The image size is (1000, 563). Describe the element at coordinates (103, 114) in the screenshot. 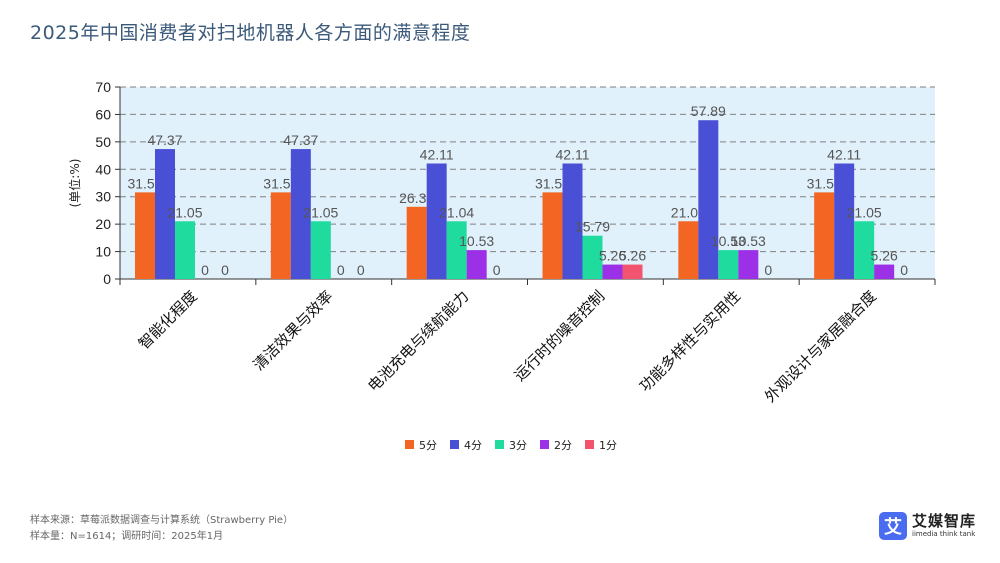

I see `y-tick-label: 60` at that location.